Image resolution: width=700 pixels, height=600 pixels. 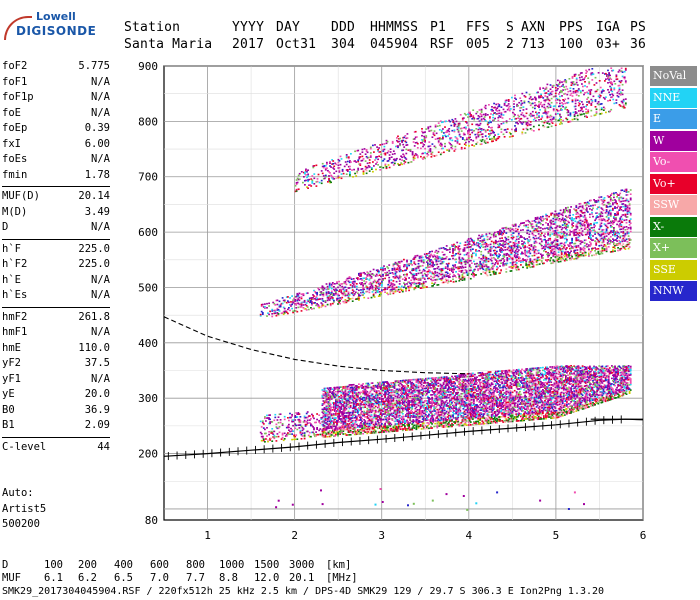 I want to click on param-row: h`Es N/A, so click(x=56, y=297).